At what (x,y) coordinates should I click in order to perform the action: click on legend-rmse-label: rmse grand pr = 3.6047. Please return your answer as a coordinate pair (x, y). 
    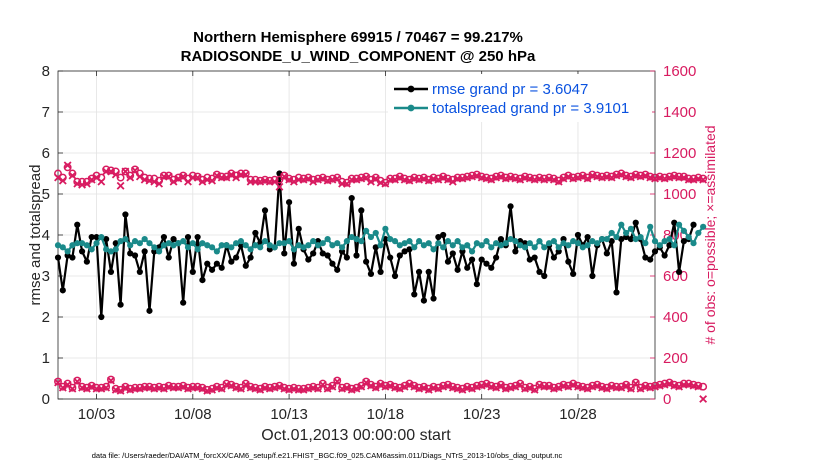
    Looking at the image, I should click on (510, 89).